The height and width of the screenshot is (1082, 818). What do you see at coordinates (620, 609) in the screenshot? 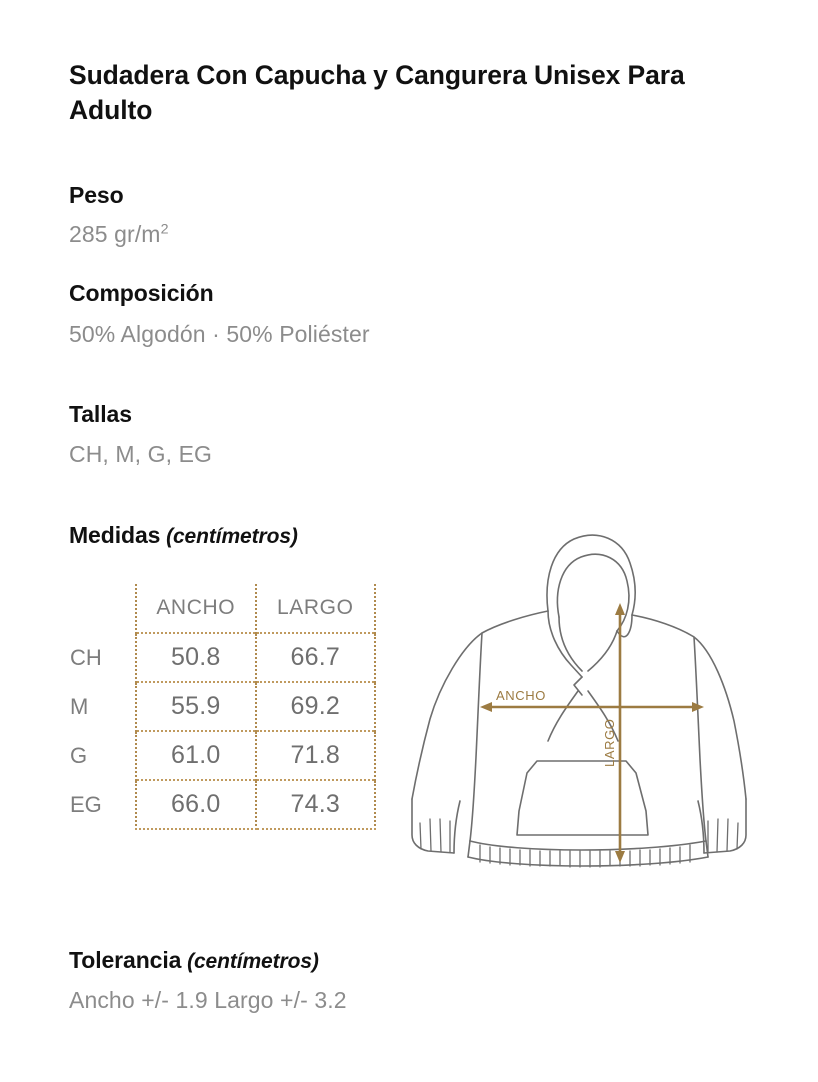
I see `largo-arrow-head-top` at bounding box center [620, 609].